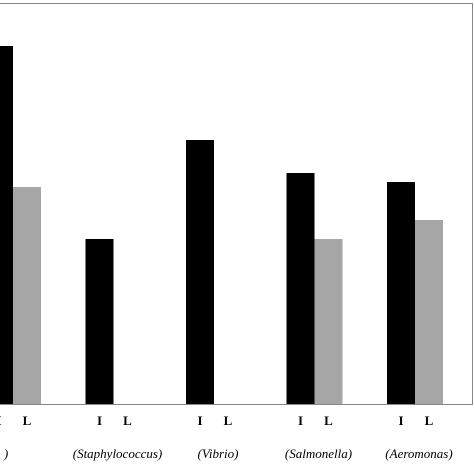 Image resolution: width=474 pixels, height=474 pixels. What do you see at coordinates (218, 453) in the screenshot?
I see `x-tick-label: (Vibrio)` at bounding box center [218, 453].